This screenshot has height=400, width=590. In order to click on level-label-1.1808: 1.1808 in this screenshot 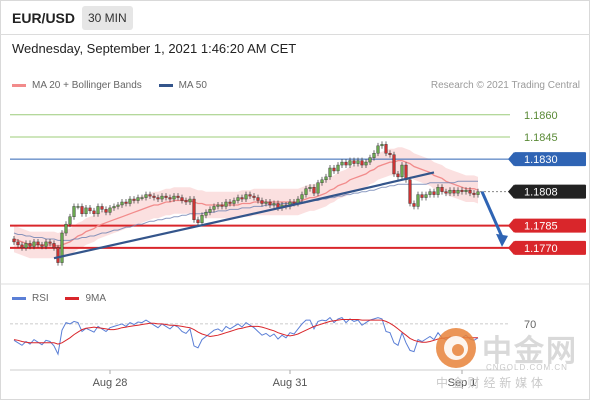, I will do `click(541, 193)`.